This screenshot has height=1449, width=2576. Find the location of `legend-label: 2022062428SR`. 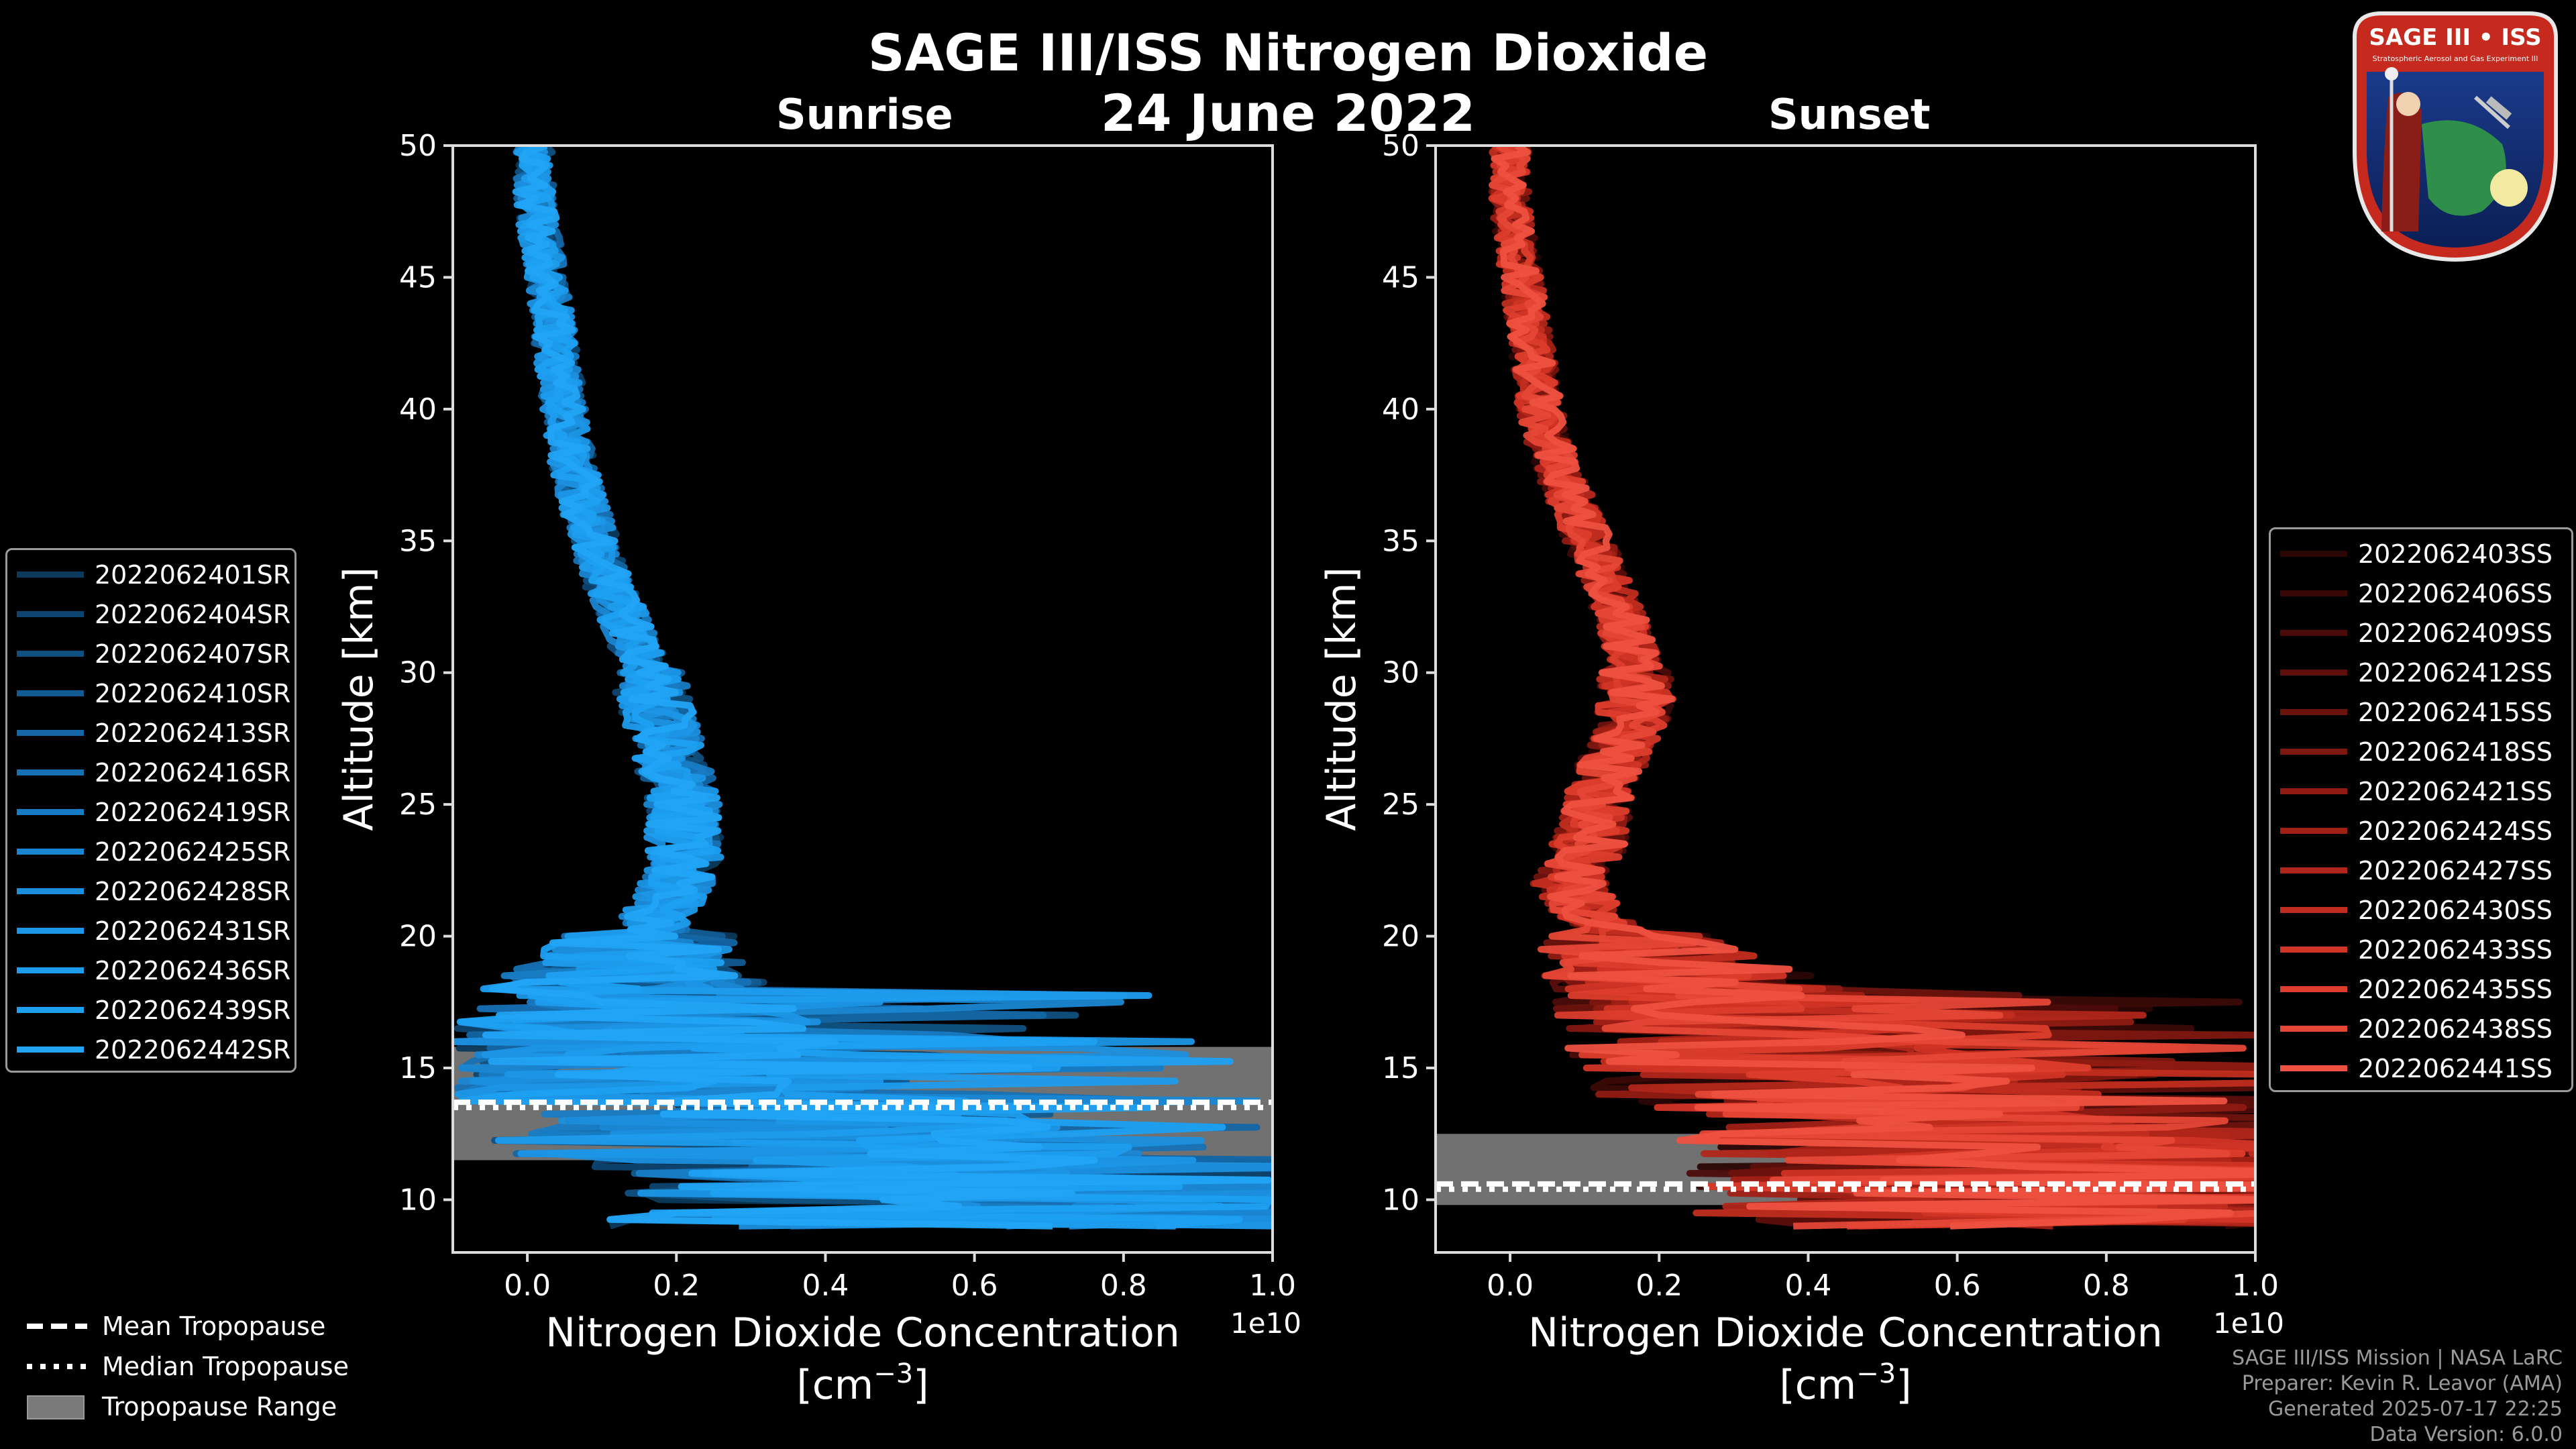

legend-label: 2022062428SR is located at coordinates (193, 891).